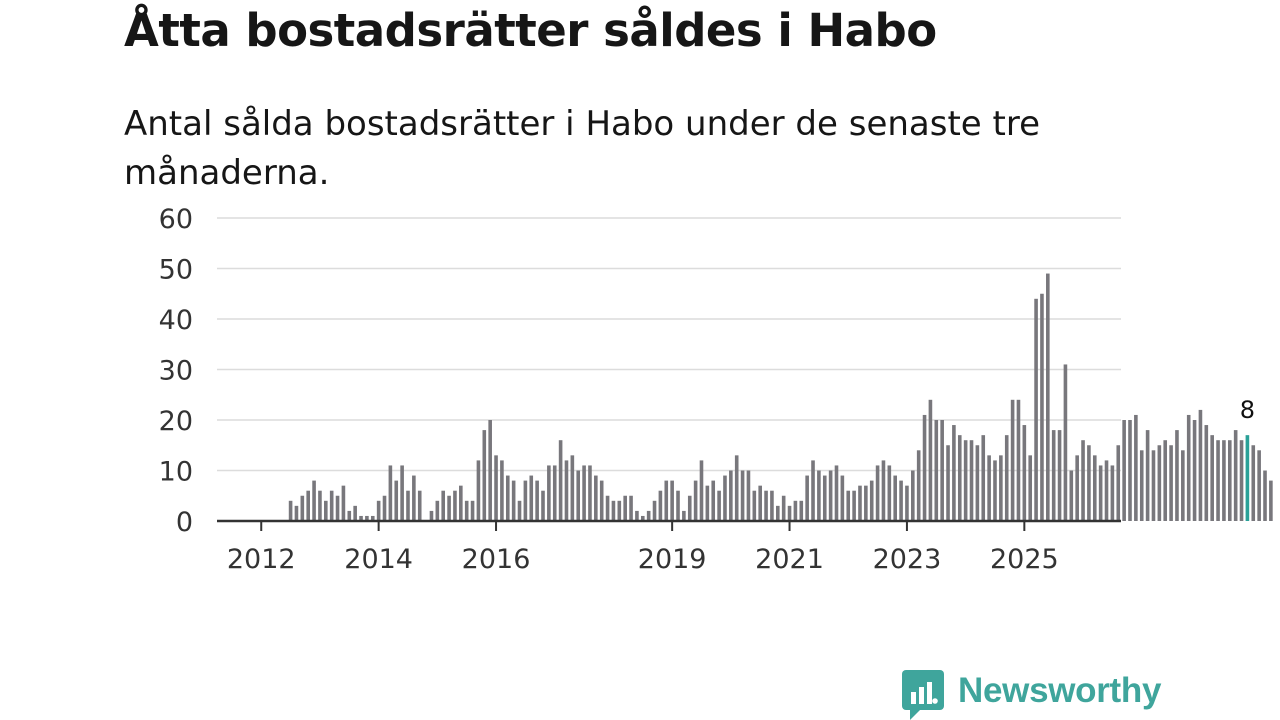 This screenshot has height=720, width=1280. Describe the element at coordinates (672, 559) in the screenshot. I see `x-tick-label: 2019` at that location.